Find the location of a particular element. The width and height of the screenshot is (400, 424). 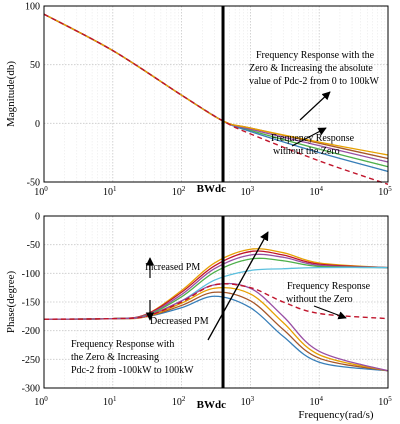

y-tick-label: -300 is located at coordinates (31, 389).